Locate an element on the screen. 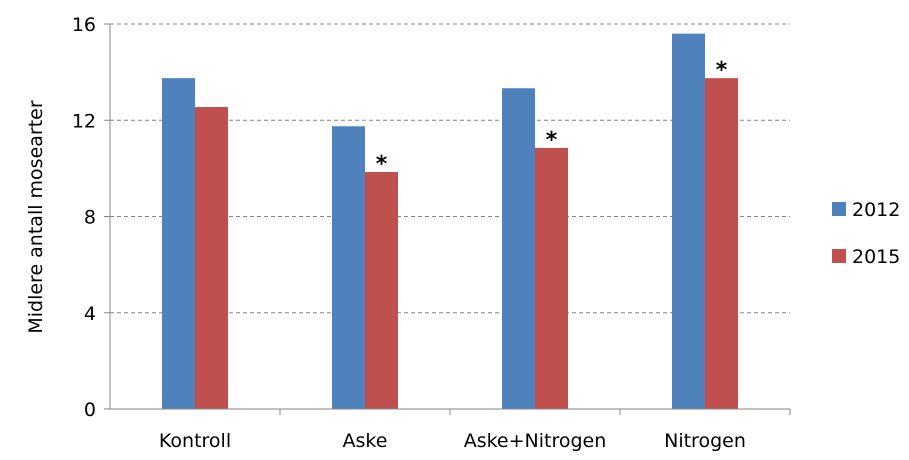 The height and width of the screenshot is (460, 909). x-category-label: Nitrogen is located at coordinates (705, 441).